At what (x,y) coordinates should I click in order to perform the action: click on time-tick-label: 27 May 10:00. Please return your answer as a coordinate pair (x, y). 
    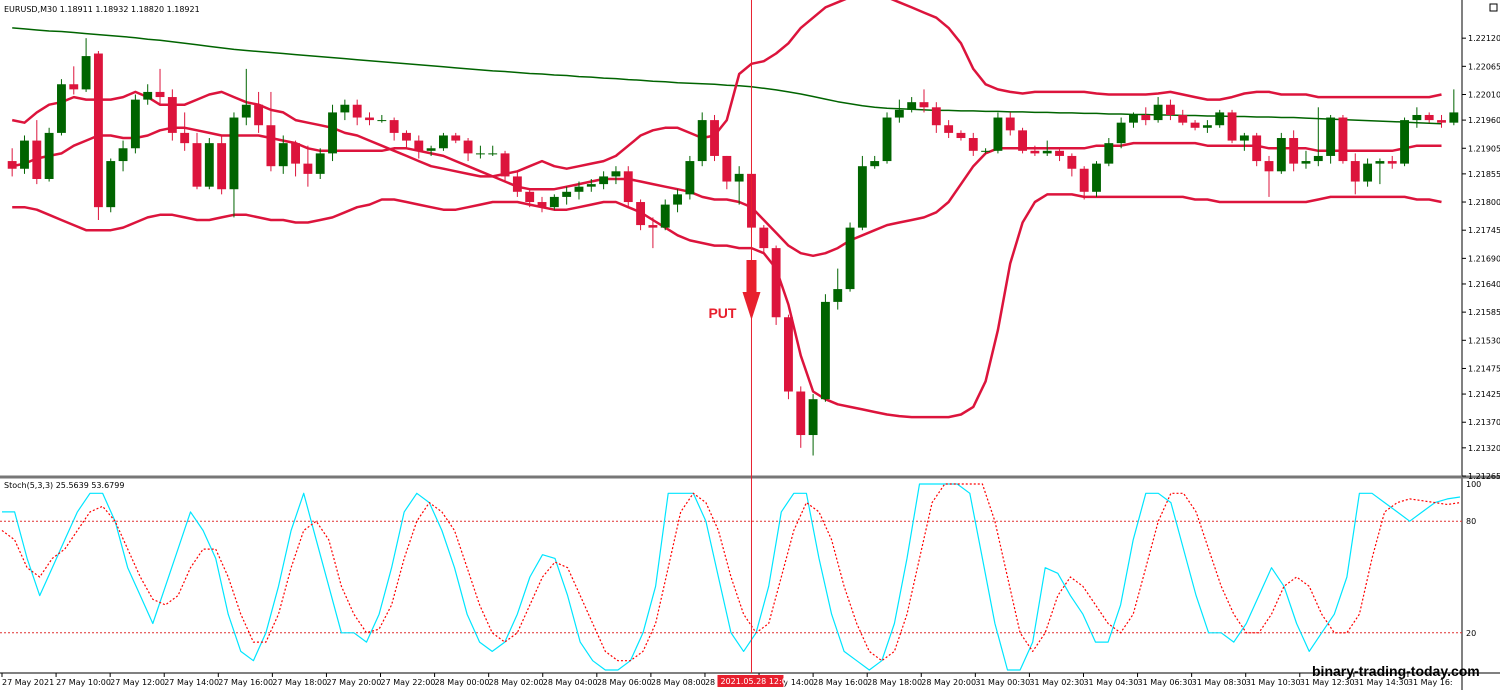
    Looking at the image, I should click on (83, 682).